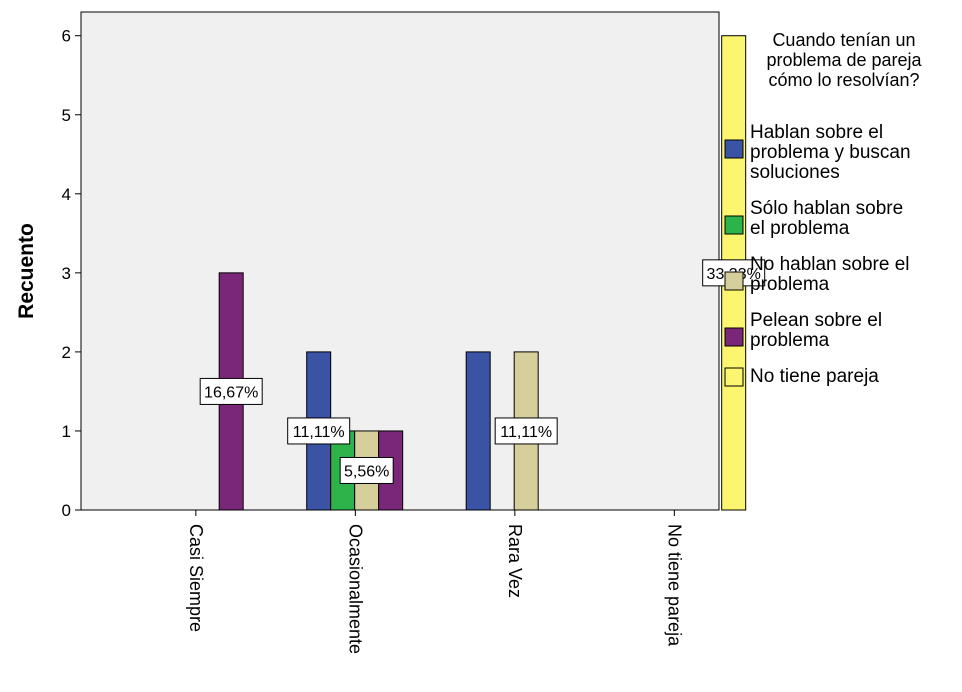 The height and width of the screenshot is (692, 962). What do you see at coordinates (515, 561) in the screenshot?
I see `x-tick-label: Rara Vez` at bounding box center [515, 561].